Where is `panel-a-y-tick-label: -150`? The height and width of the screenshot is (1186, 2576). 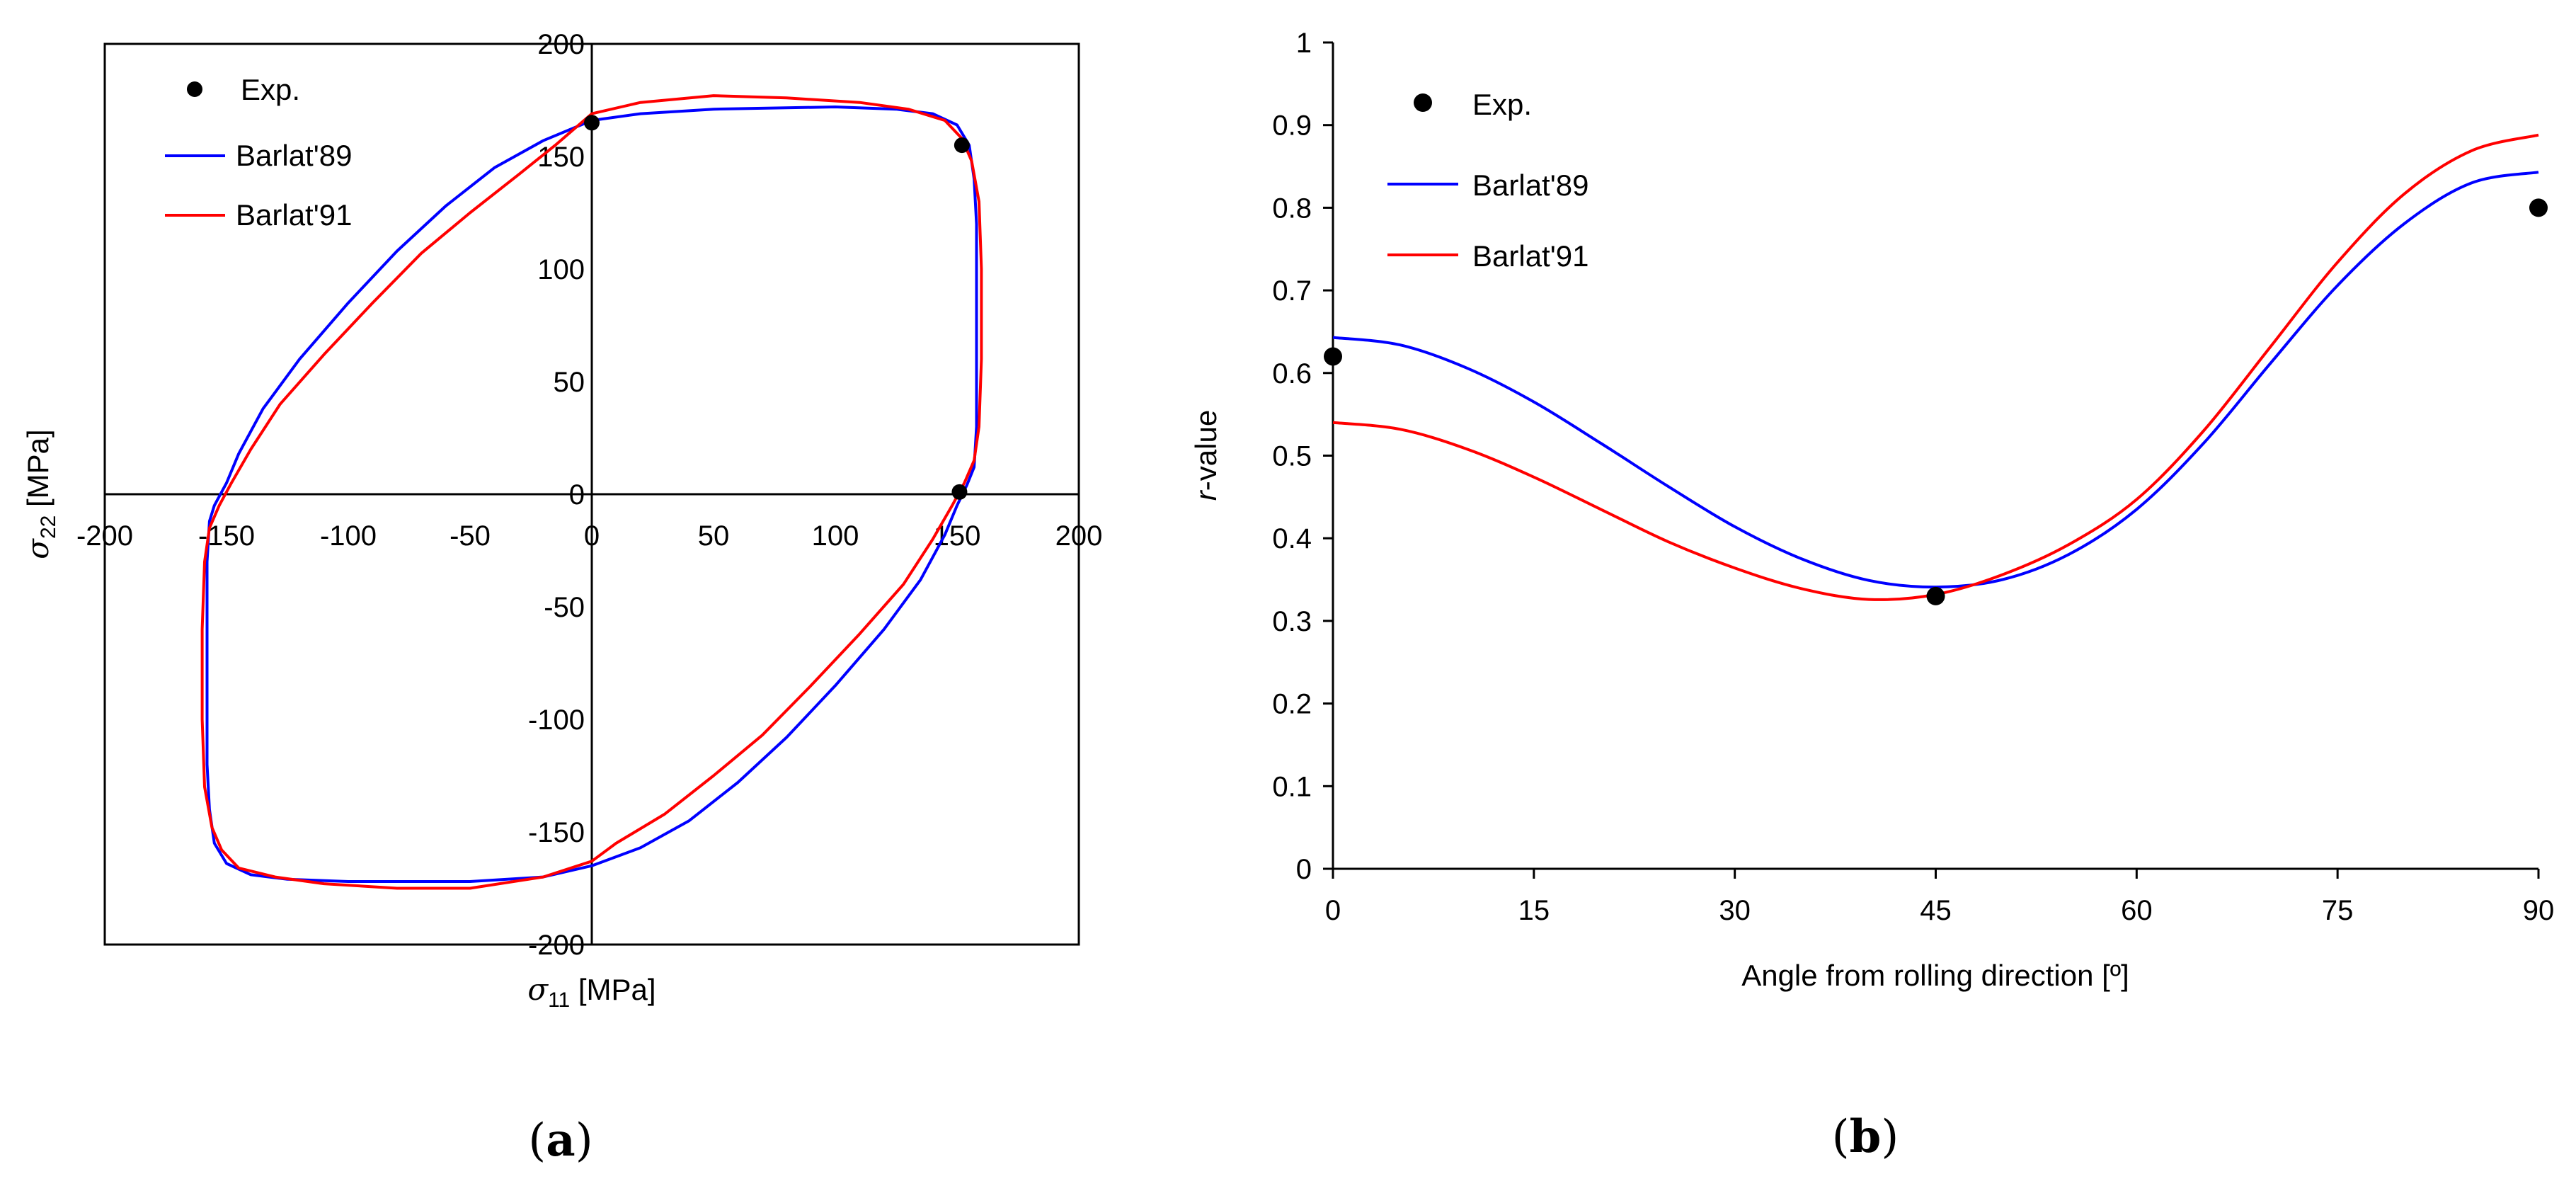 panel-a-y-tick-label: -150 is located at coordinates (556, 832).